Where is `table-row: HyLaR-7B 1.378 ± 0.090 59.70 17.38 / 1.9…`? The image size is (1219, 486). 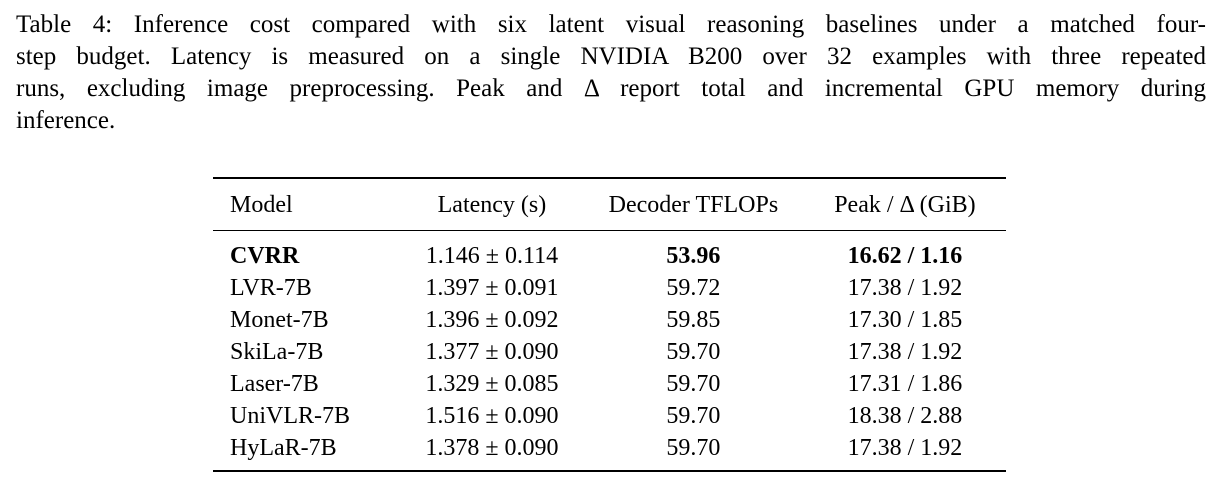
table-row: HyLaR-7B 1.378 ± 0.090 59.70 17.38 / 1.9… is located at coordinates (609, 451).